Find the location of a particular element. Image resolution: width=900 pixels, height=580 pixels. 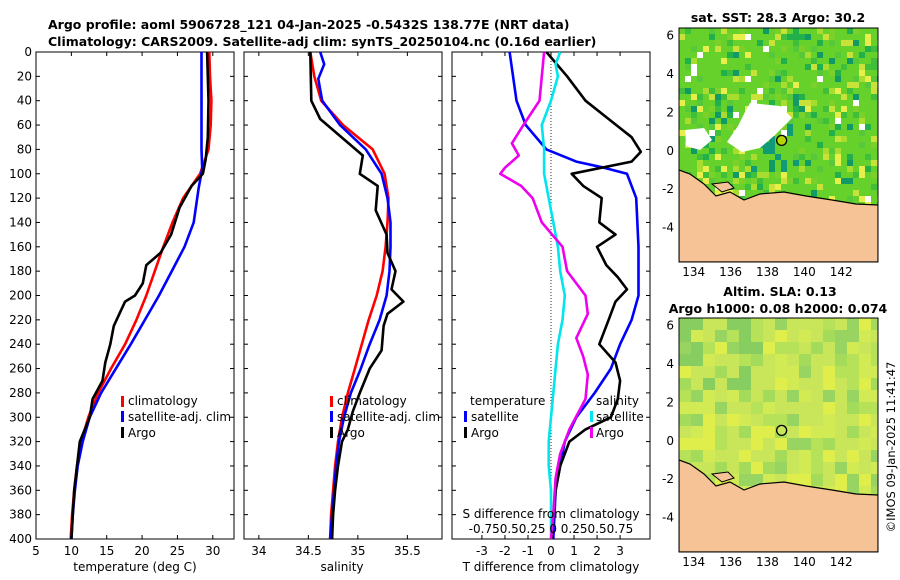

legend-swatch-argo is located at coordinates (122, 432).